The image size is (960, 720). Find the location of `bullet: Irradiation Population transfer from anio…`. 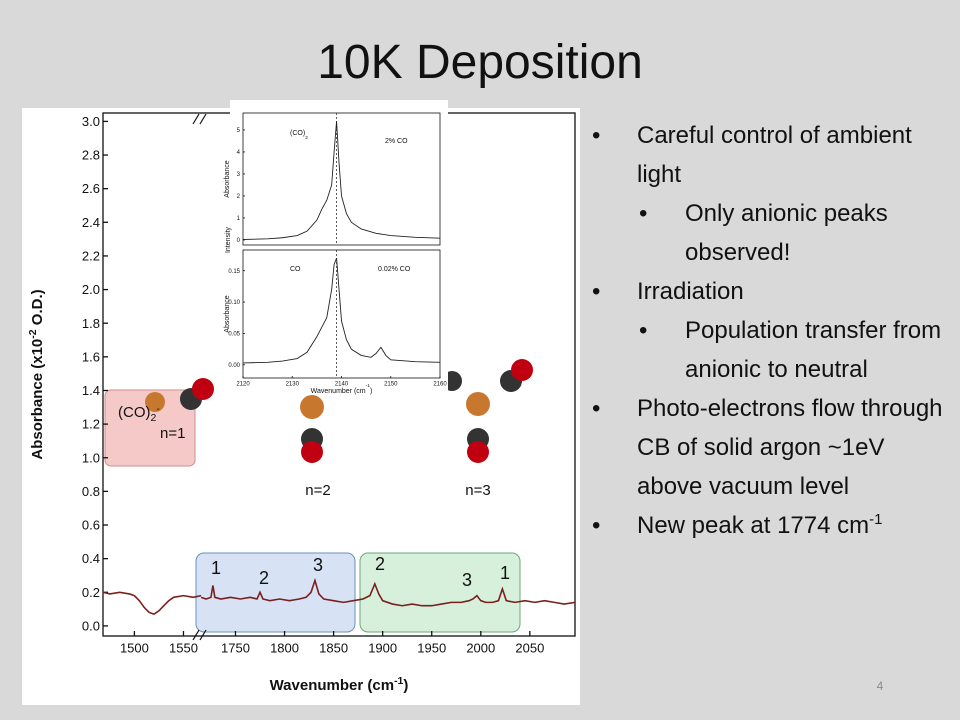

bullet: Irradiation Population transfer from anio… is located at coordinates (771, 330).